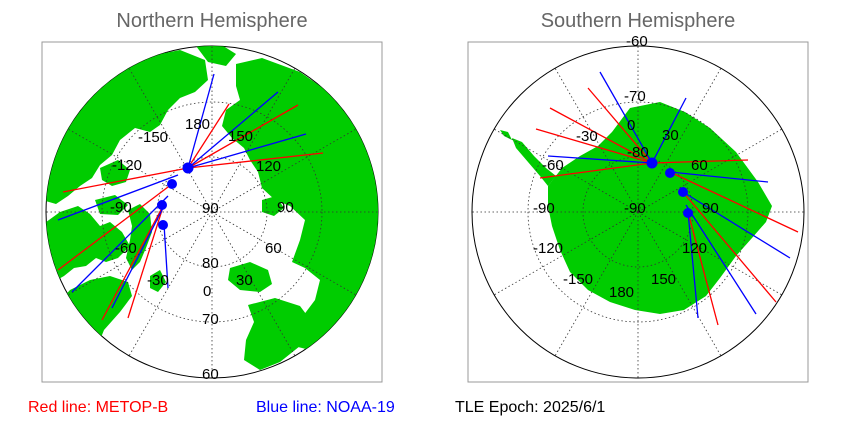 The height and width of the screenshot is (425, 850). What do you see at coordinates (210, 263) in the screenshot?
I see `north-lat-label: 80` at bounding box center [210, 263].